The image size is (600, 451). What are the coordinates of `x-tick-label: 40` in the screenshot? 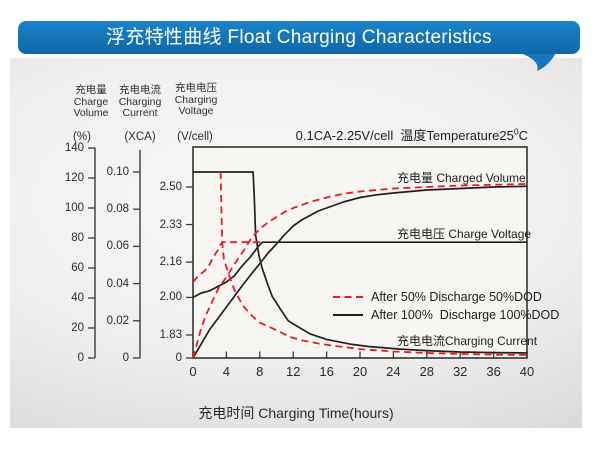 It's located at (527, 371).